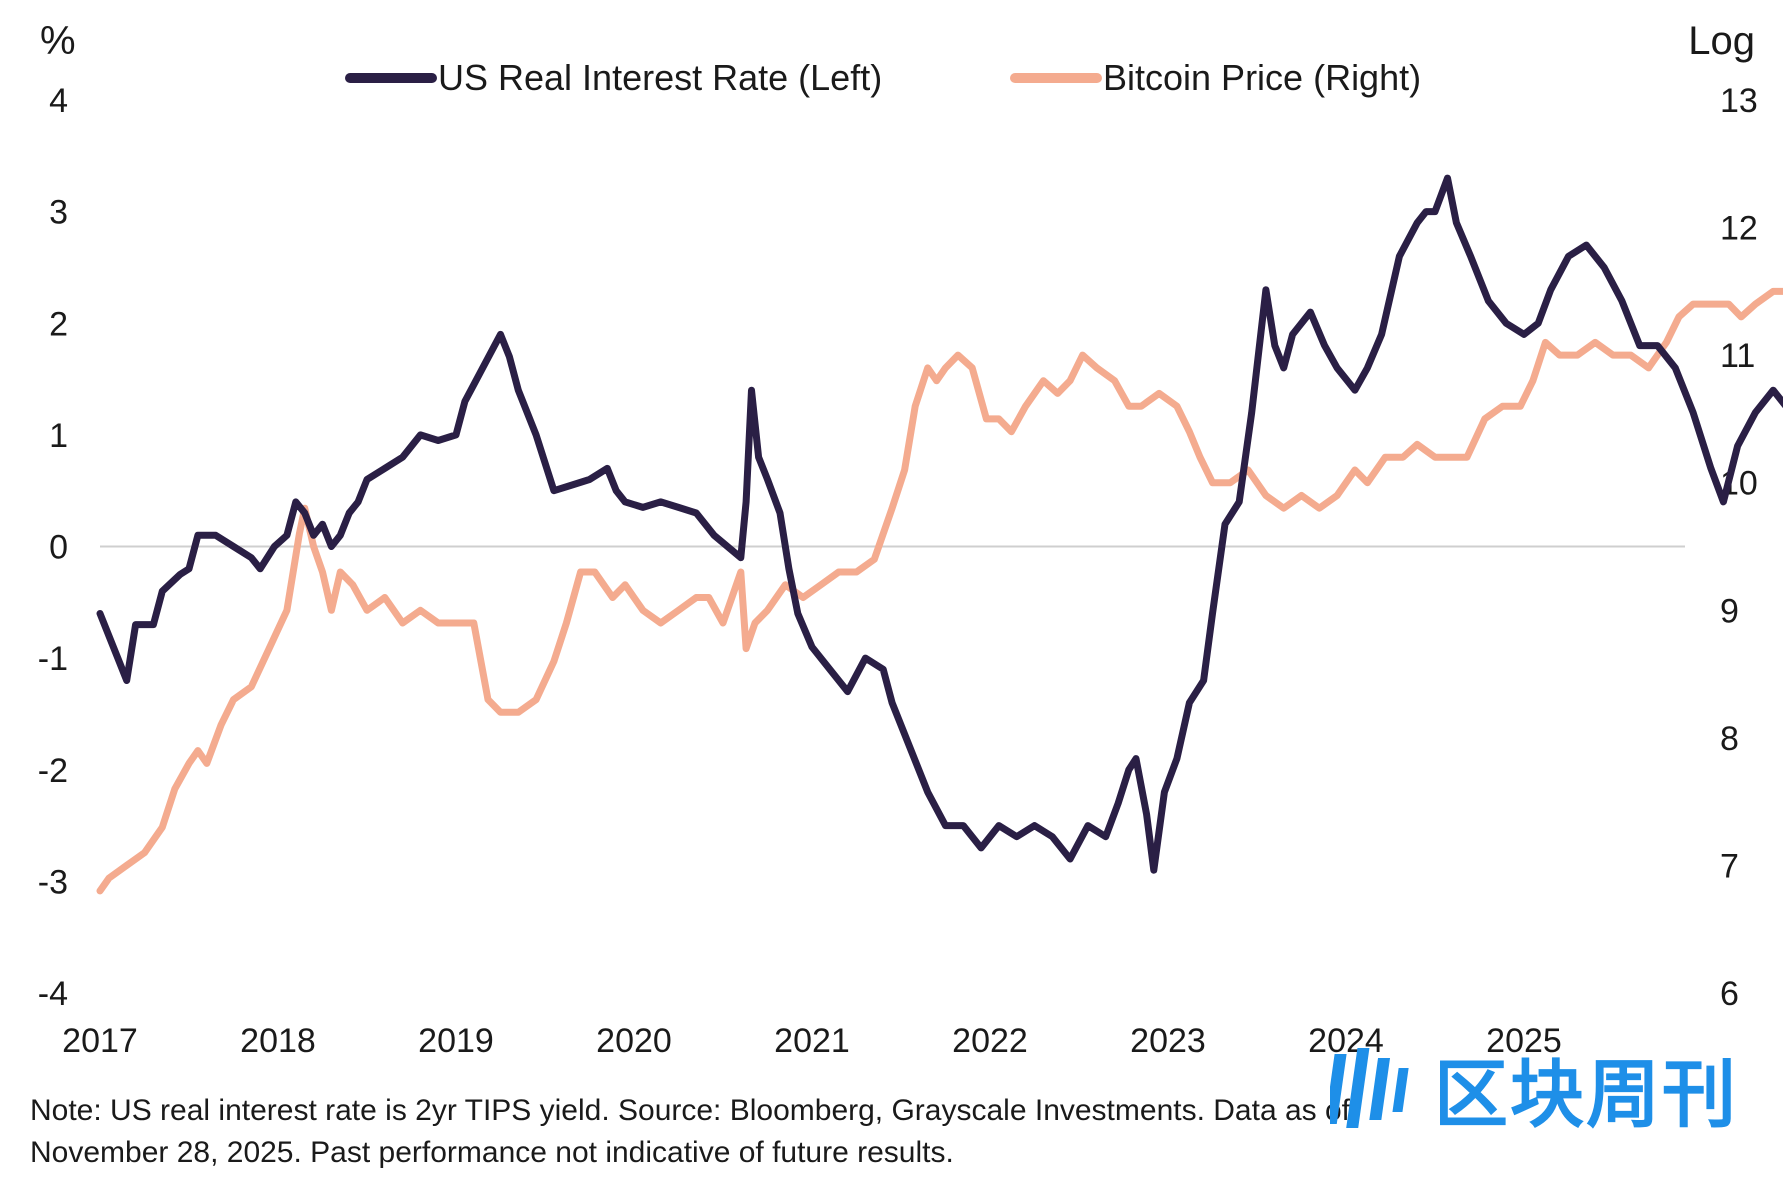 The height and width of the screenshot is (1189, 1783). I want to click on legend-label-real-rate: US Real Interest Rate (Left), so click(660, 77).